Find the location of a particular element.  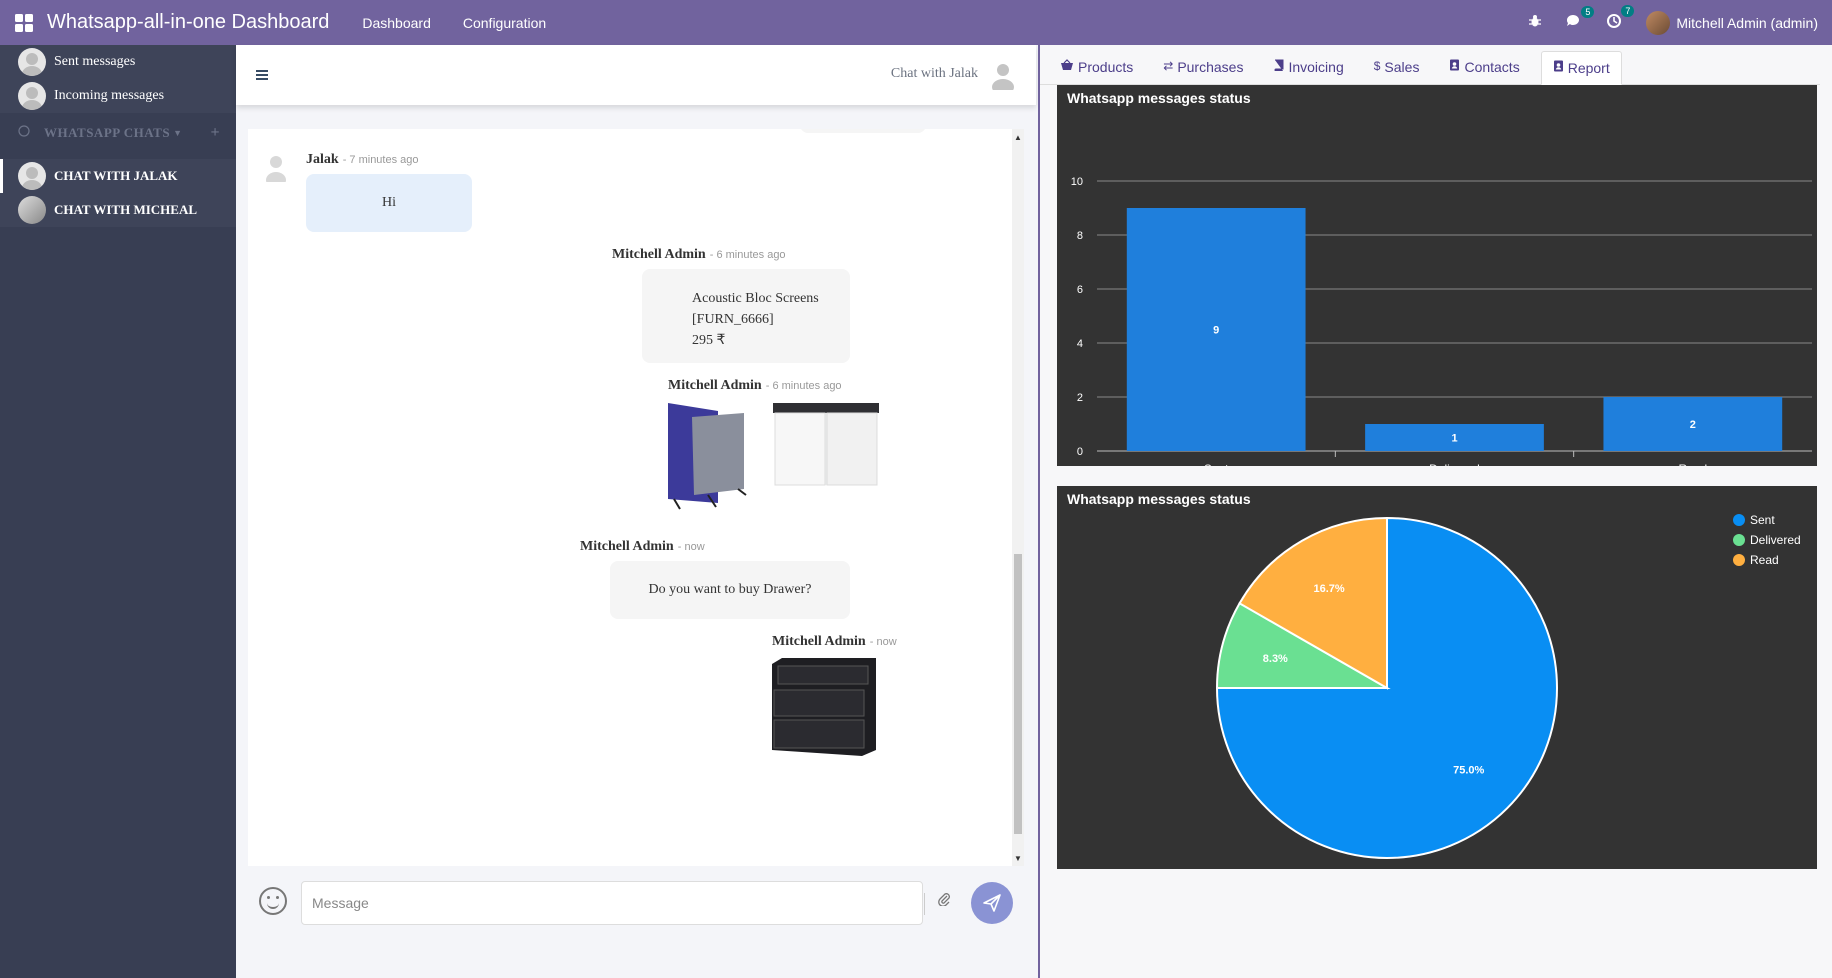

bar-read is located at coordinates (1693, 424).